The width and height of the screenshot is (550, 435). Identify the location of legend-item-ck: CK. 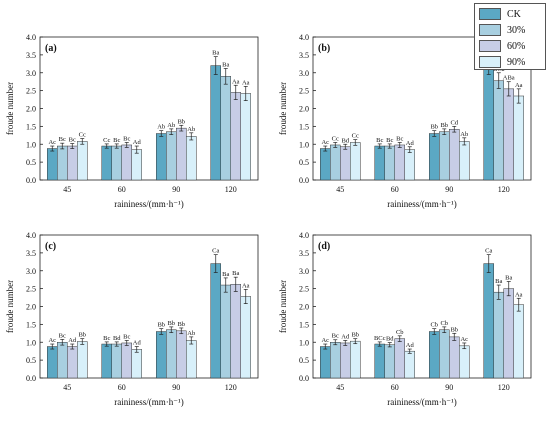
(500, 14).